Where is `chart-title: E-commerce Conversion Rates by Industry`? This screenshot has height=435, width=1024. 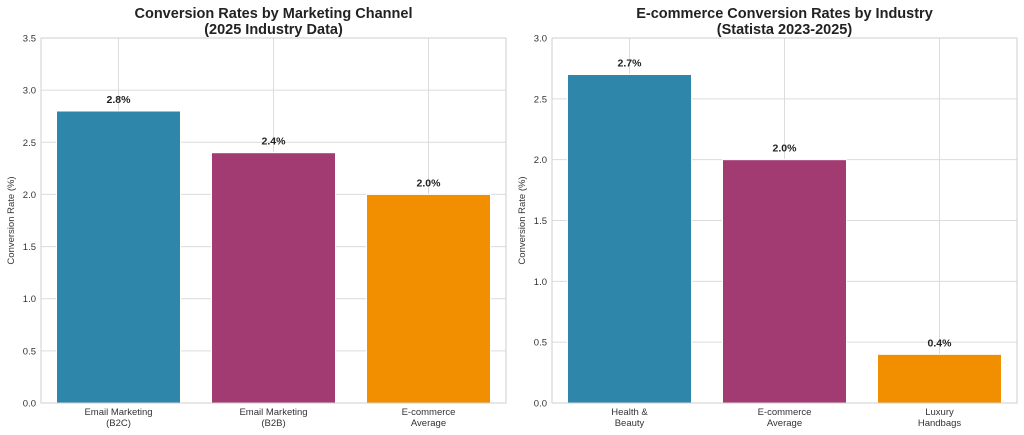 chart-title: E-commerce Conversion Rates by Industry is located at coordinates (784, 14).